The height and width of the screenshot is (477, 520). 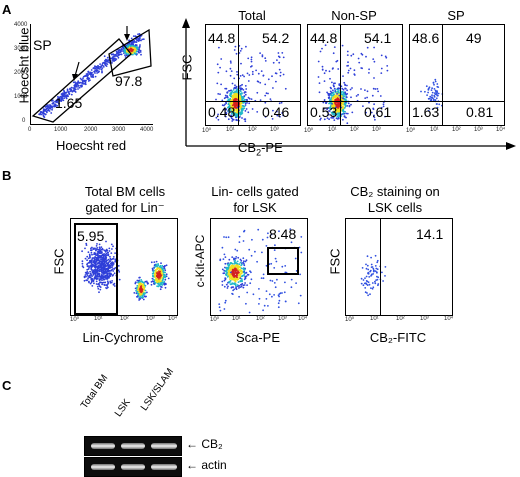 What do you see at coordinates (449, 319) in the screenshot?
I see `log-tick: 10⁴` at bounding box center [449, 319].